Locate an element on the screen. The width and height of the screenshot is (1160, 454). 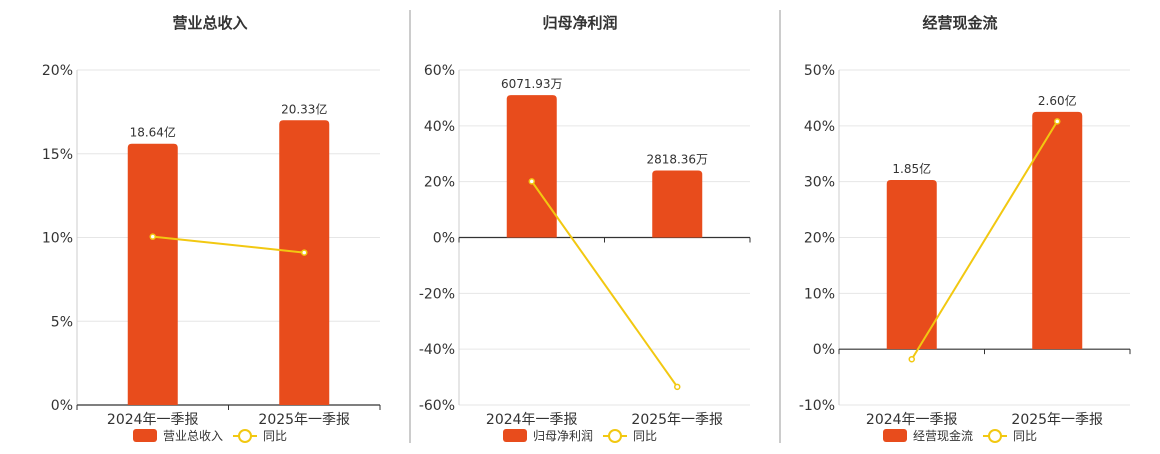
y-tick-label: 60% is located at coordinates (439, 71).